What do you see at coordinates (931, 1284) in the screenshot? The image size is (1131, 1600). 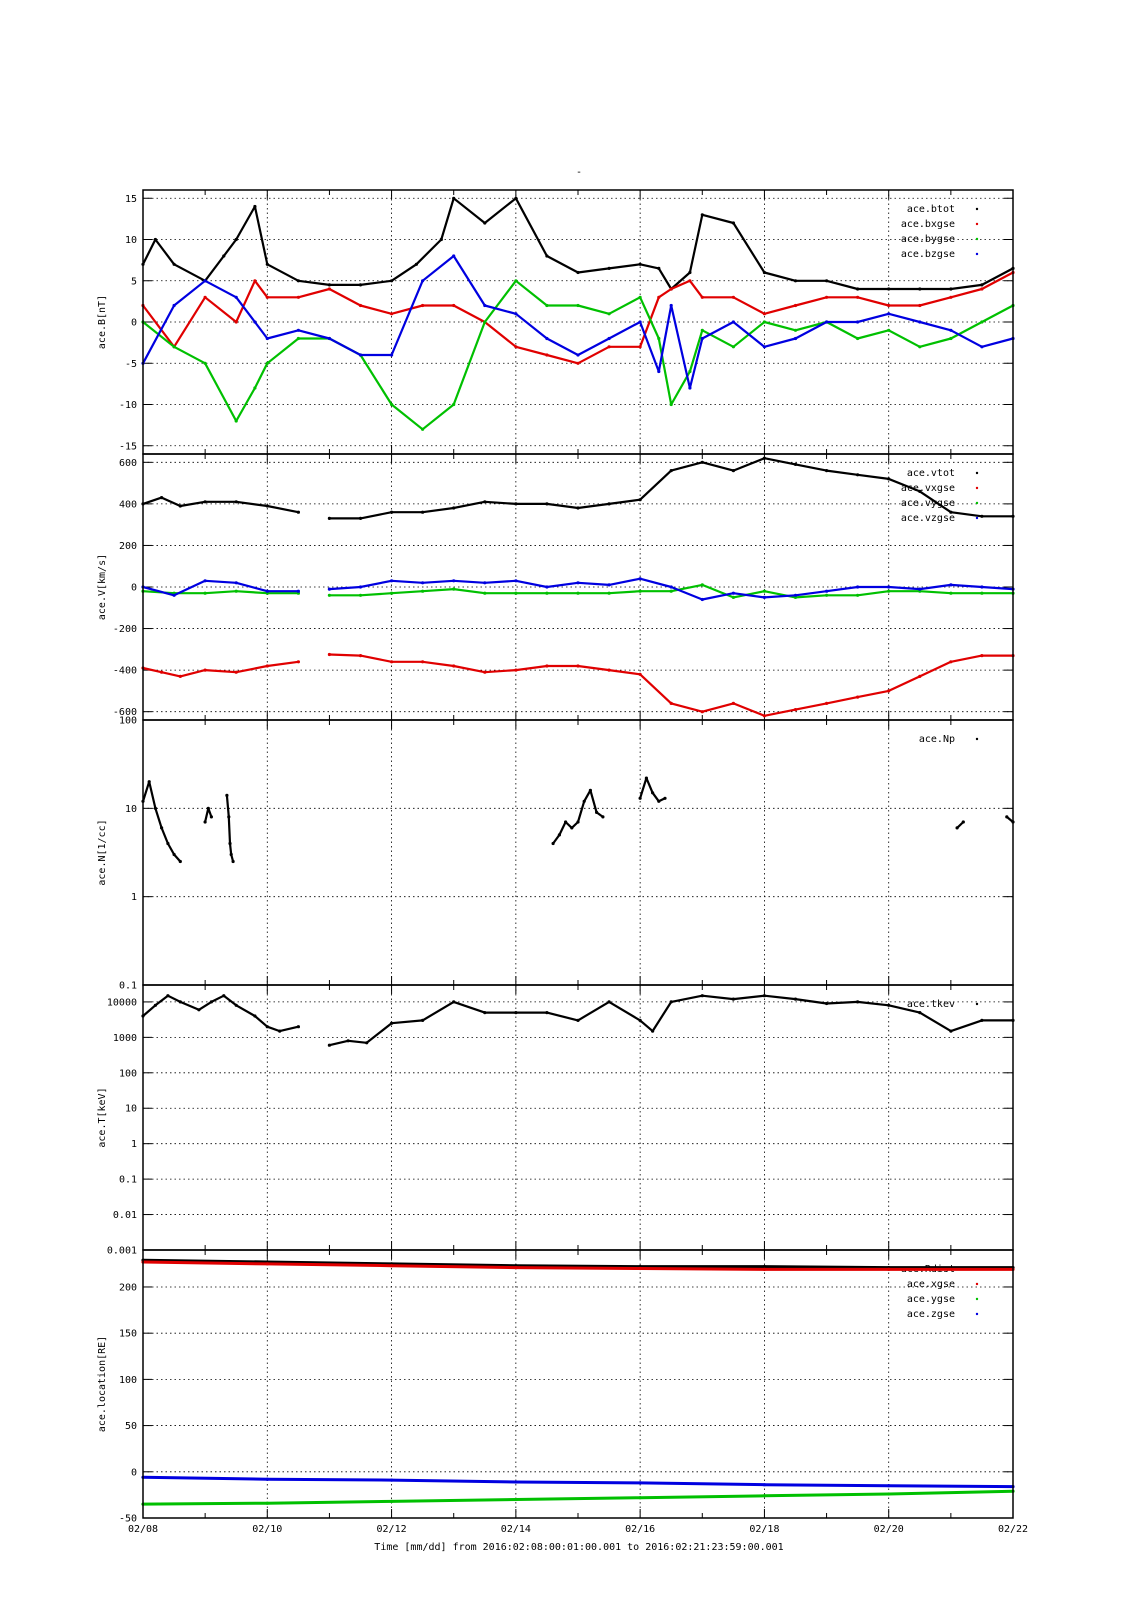 I see `legend-label: ace.xgse` at bounding box center [931, 1284].